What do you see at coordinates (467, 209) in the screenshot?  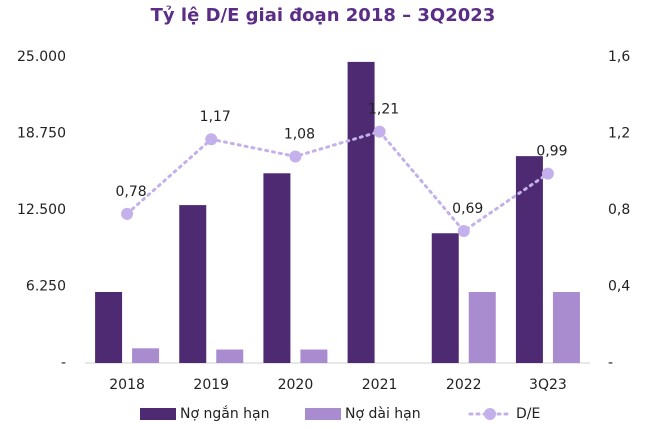 I see `data-label: 0,69` at bounding box center [467, 209].